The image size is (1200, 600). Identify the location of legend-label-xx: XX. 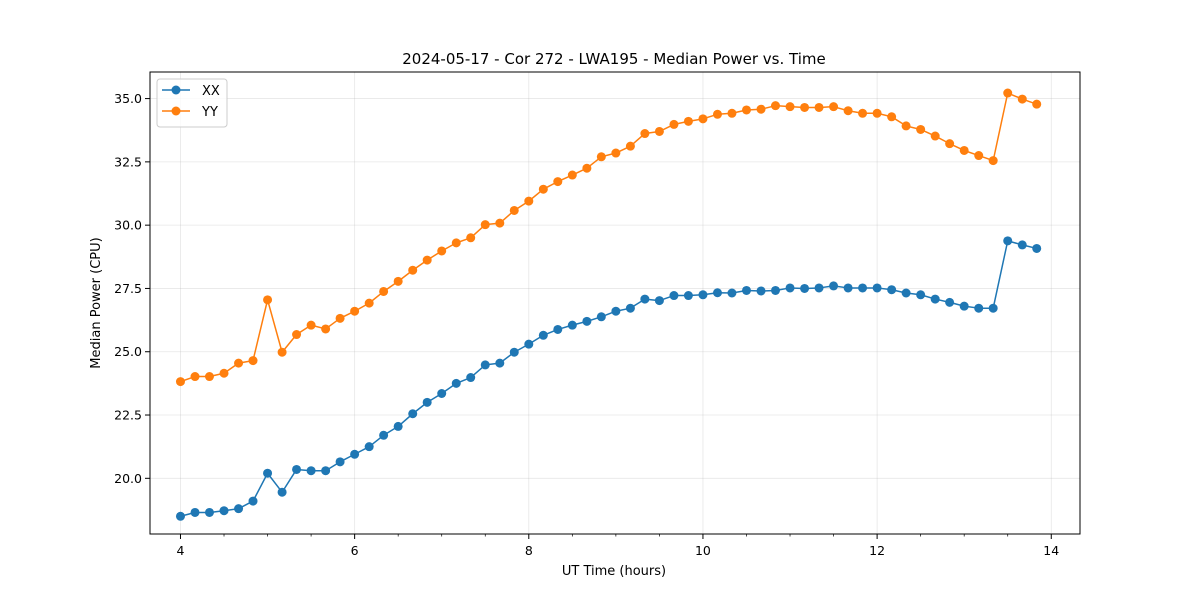
(211, 91).